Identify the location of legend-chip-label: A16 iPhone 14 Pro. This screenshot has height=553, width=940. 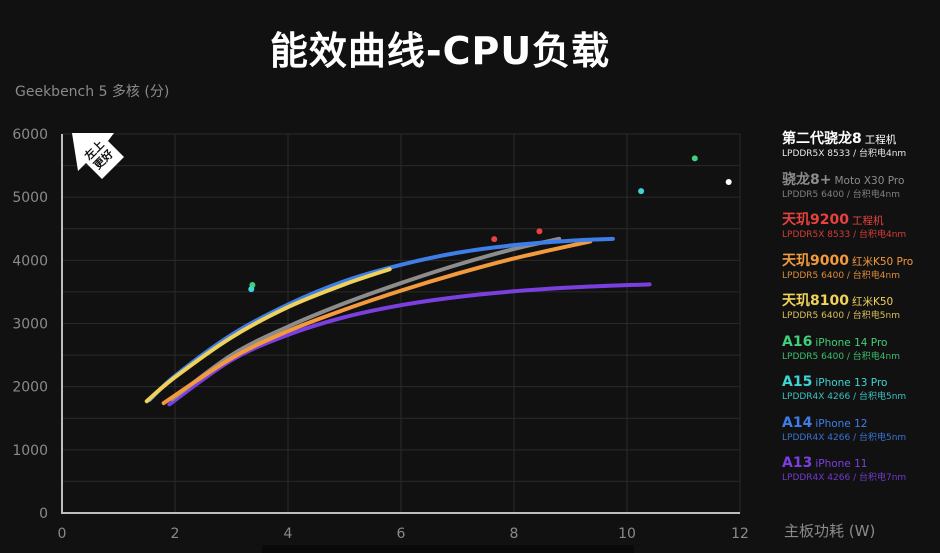
(835, 341).